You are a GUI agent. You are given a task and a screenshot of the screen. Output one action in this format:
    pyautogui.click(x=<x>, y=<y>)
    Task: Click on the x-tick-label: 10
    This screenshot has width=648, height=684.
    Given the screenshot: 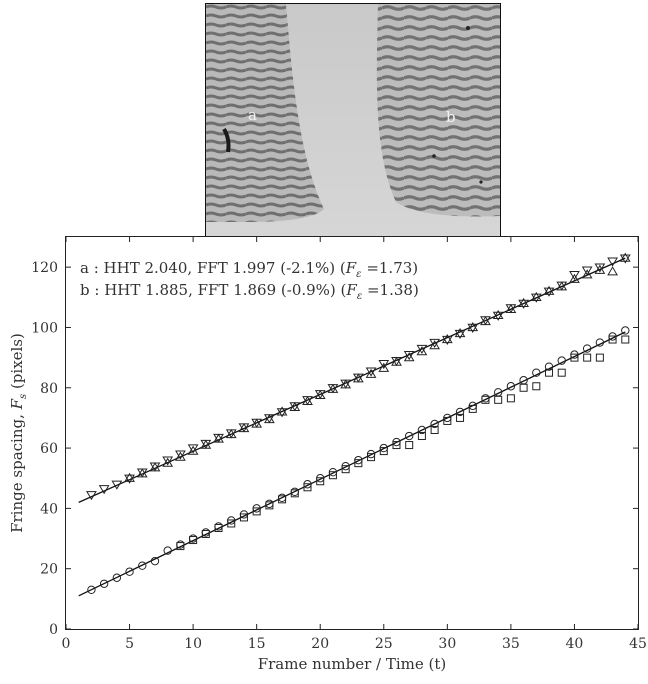 What is the action you would take?
    pyautogui.click(x=193, y=644)
    